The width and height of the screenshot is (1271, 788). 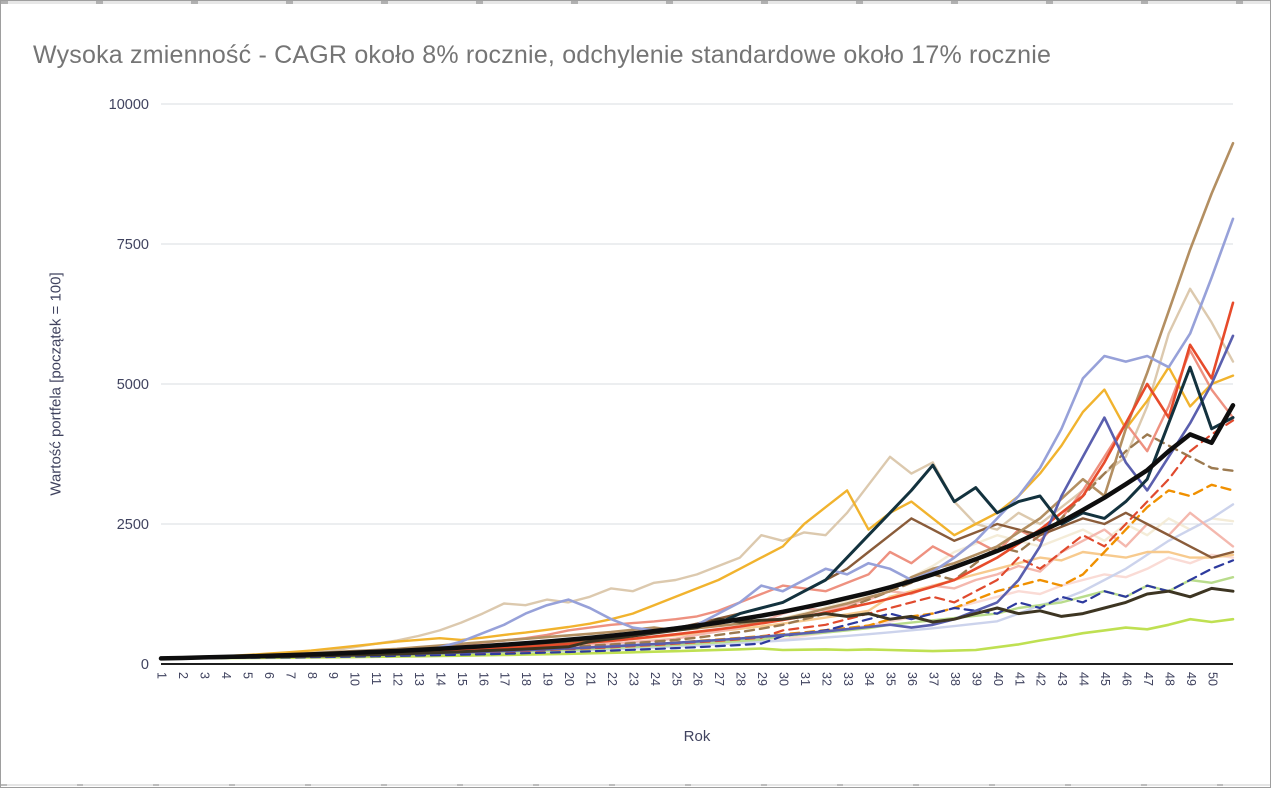 What do you see at coordinates (955, 679) in the screenshot?
I see `x-tick-label: 38` at bounding box center [955, 679].